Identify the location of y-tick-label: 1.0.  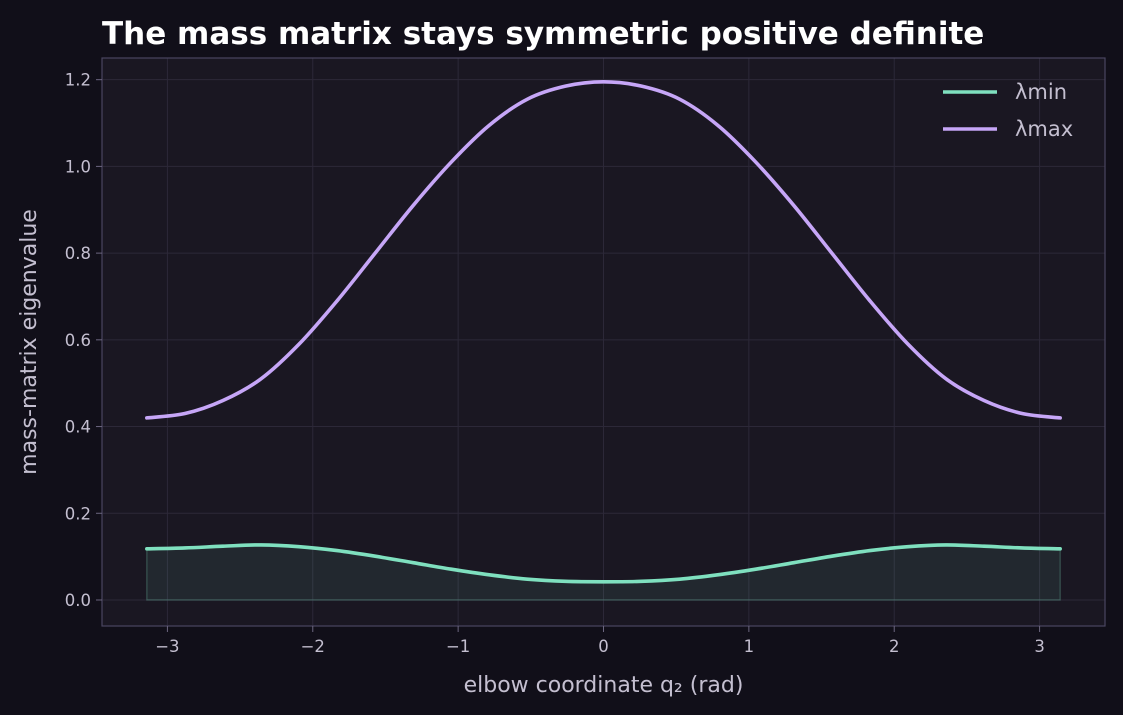
(78, 166).